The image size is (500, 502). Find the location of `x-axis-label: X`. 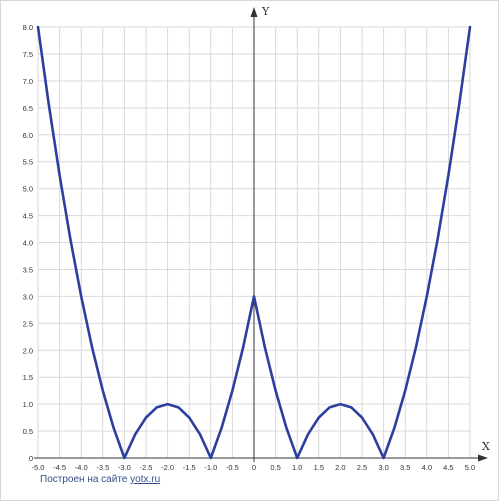

x-axis-label: X is located at coordinates (486, 446).